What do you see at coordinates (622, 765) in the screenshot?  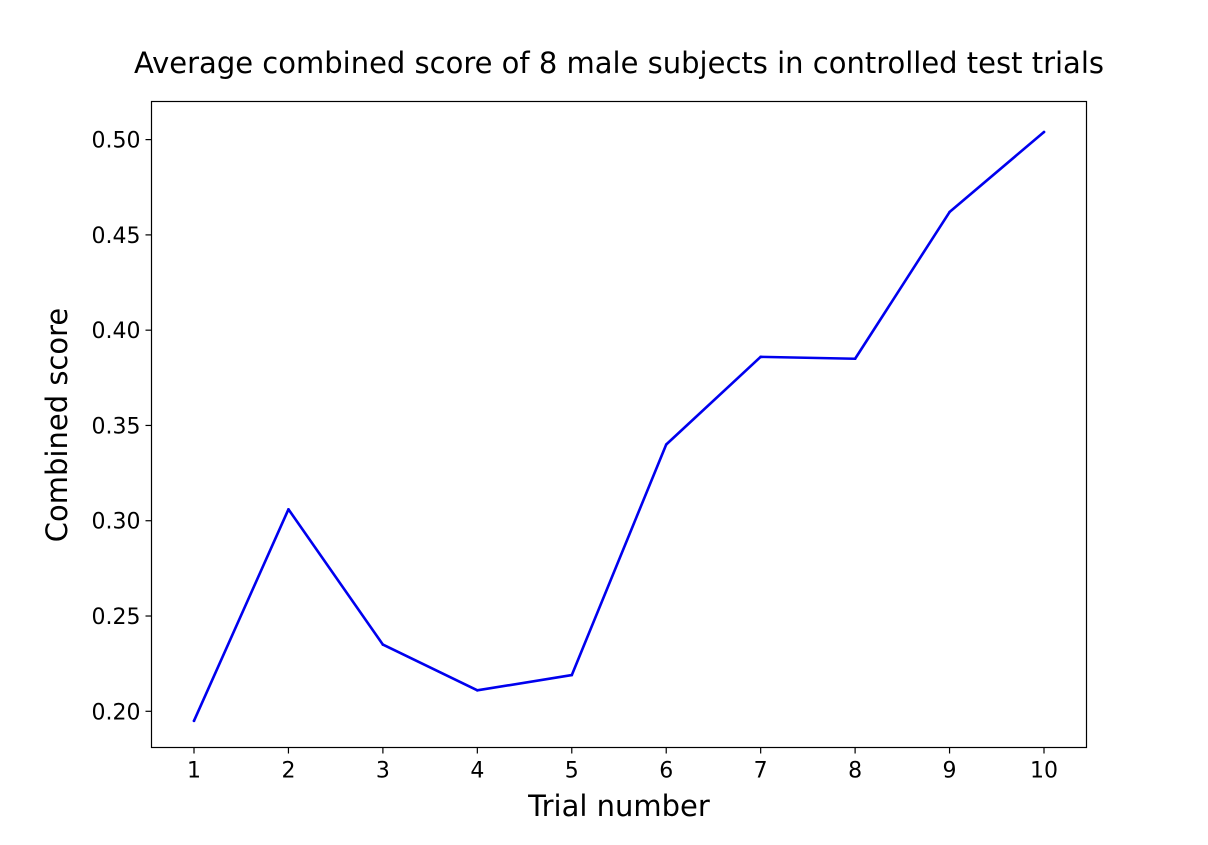 I see `x-axis-ticks: 1 2 3 4 5 6 7 8 9 10` at bounding box center [622, 765].